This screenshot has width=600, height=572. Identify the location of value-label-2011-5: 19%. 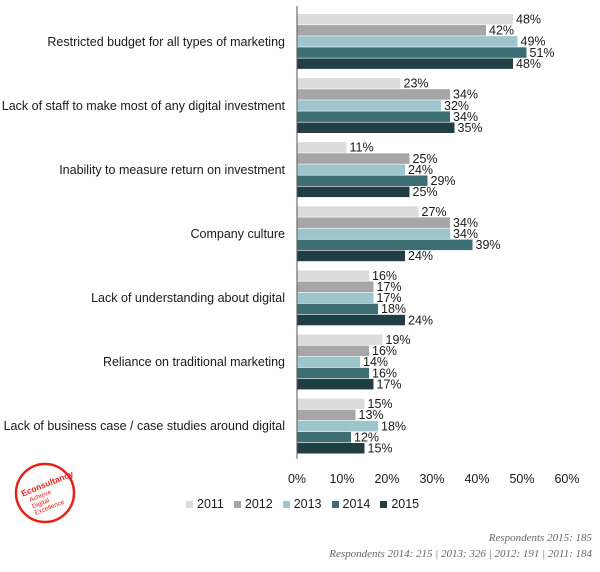
(398, 340).